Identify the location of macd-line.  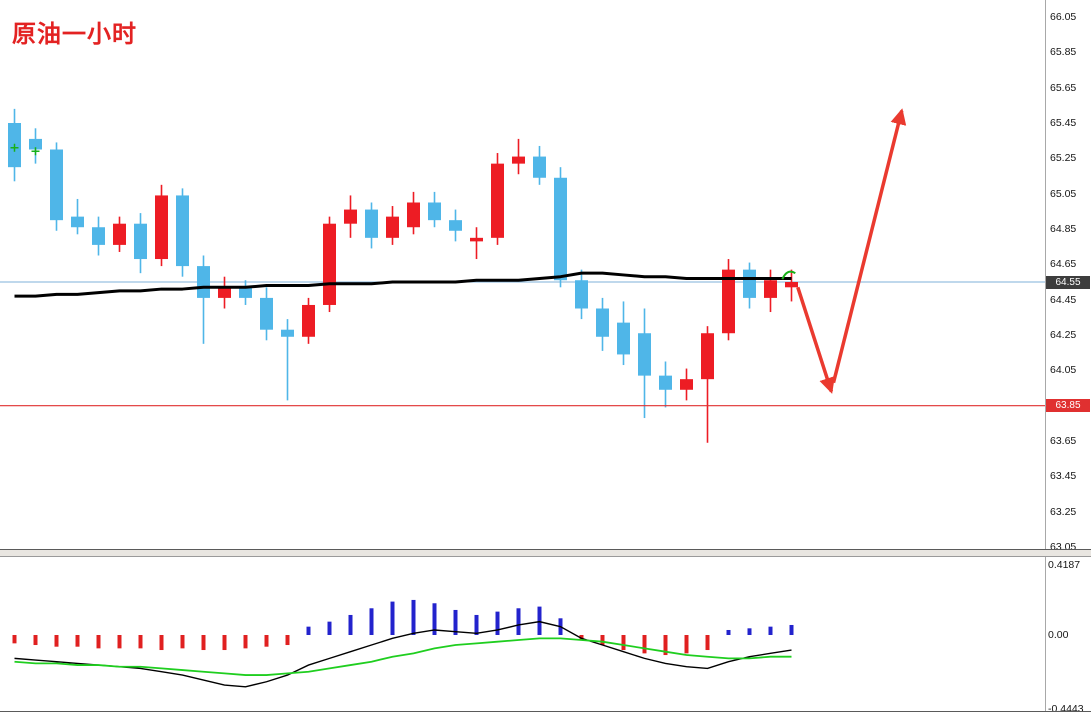
(403, 654).